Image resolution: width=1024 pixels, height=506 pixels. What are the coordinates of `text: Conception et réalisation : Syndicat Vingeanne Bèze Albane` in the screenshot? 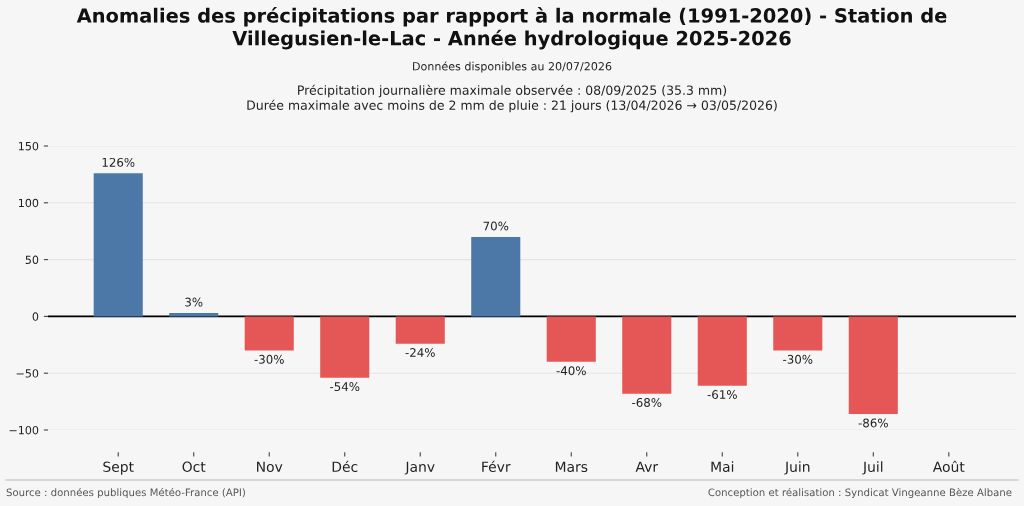 It's located at (860, 493).